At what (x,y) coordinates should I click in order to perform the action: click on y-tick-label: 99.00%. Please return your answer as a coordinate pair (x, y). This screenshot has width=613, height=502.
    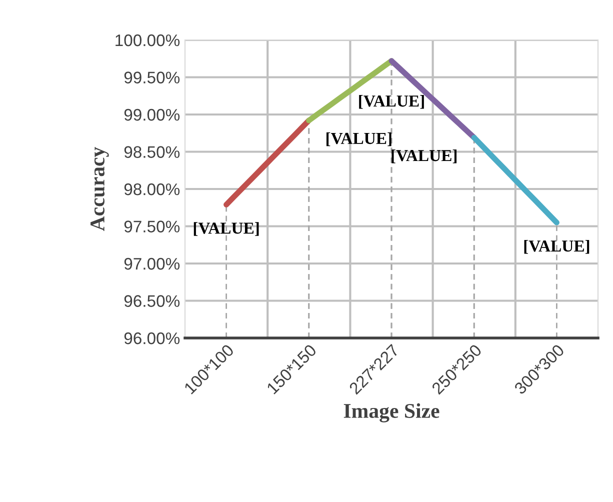
    Looking at the image, I should click on (152, 114).